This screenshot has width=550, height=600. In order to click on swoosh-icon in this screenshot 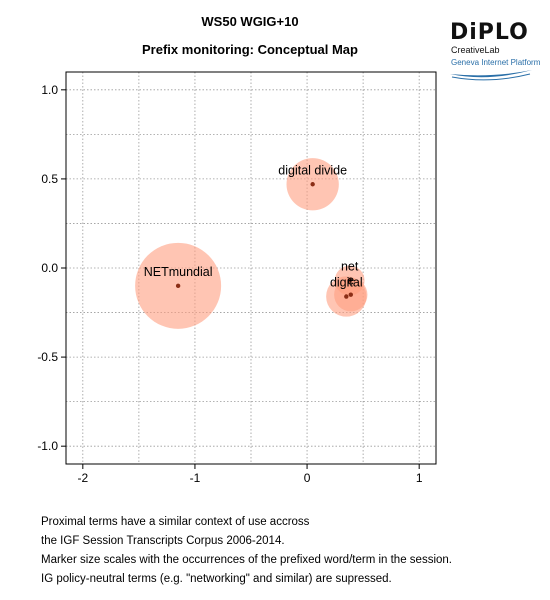, I will do `click(491, 75)`.